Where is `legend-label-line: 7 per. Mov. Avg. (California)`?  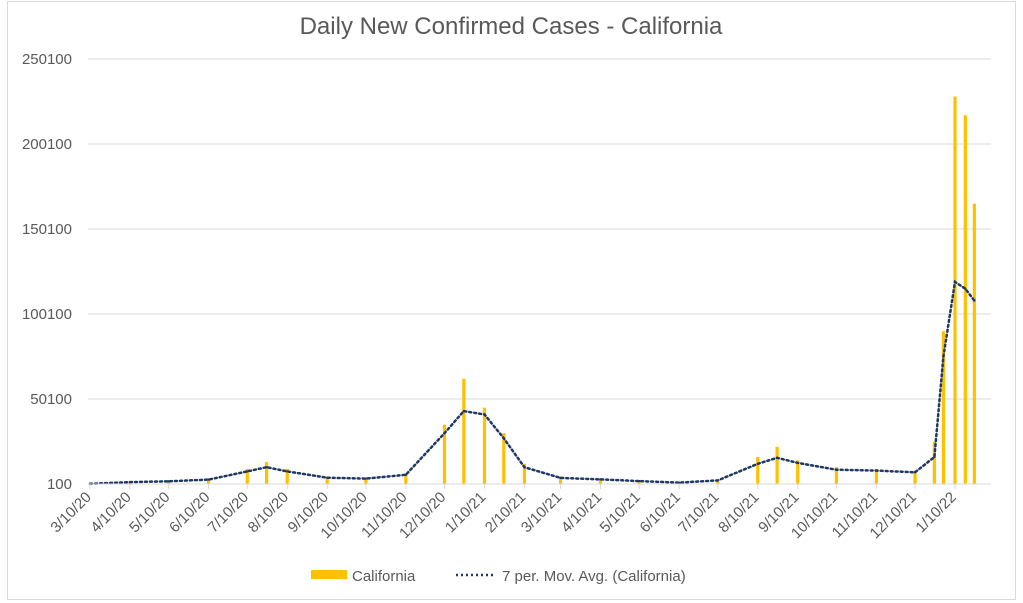
legend-label-line: 7 per. Mov. Avg. (California) is located at coordinates (594, 576).